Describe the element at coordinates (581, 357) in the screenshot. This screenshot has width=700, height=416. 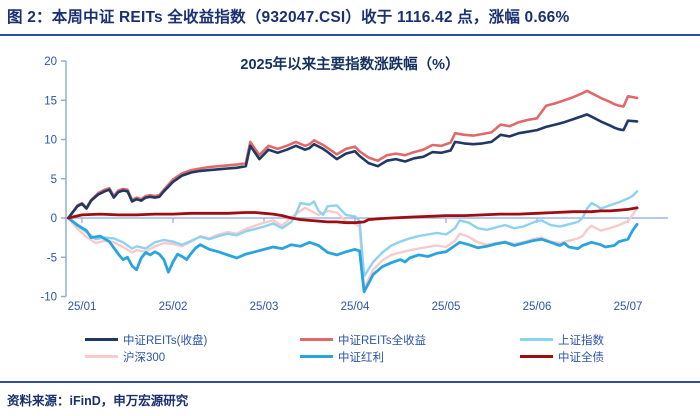
I see `legend-label: 中证全债` at that location.